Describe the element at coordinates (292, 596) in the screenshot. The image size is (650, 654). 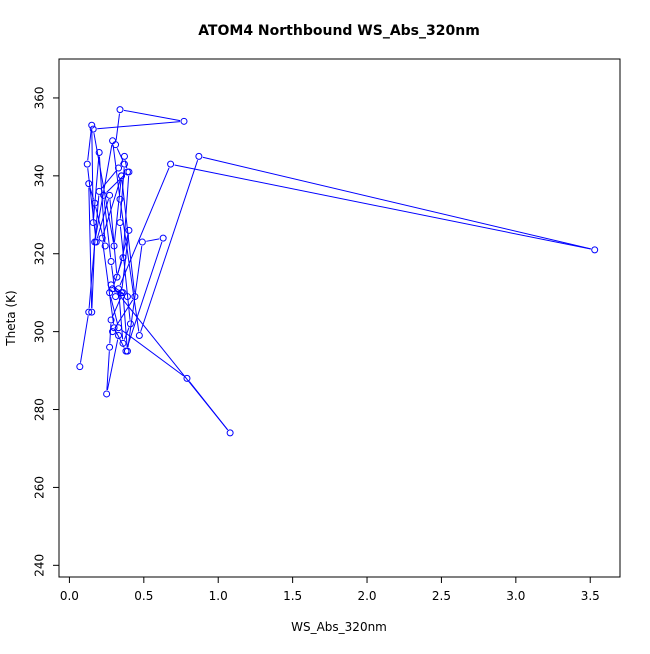
I see `x-tick-label: 1.5` at that location.